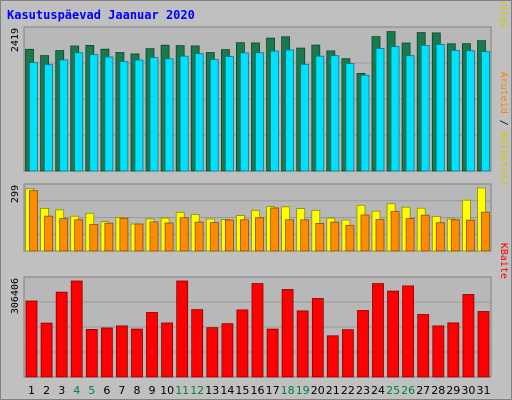 This screenshot has height=400, width=512. What do you see at coordinates (333, 390) in the screenshot?
I see `x-tick-label: 21` at bounding box center [333, 390].